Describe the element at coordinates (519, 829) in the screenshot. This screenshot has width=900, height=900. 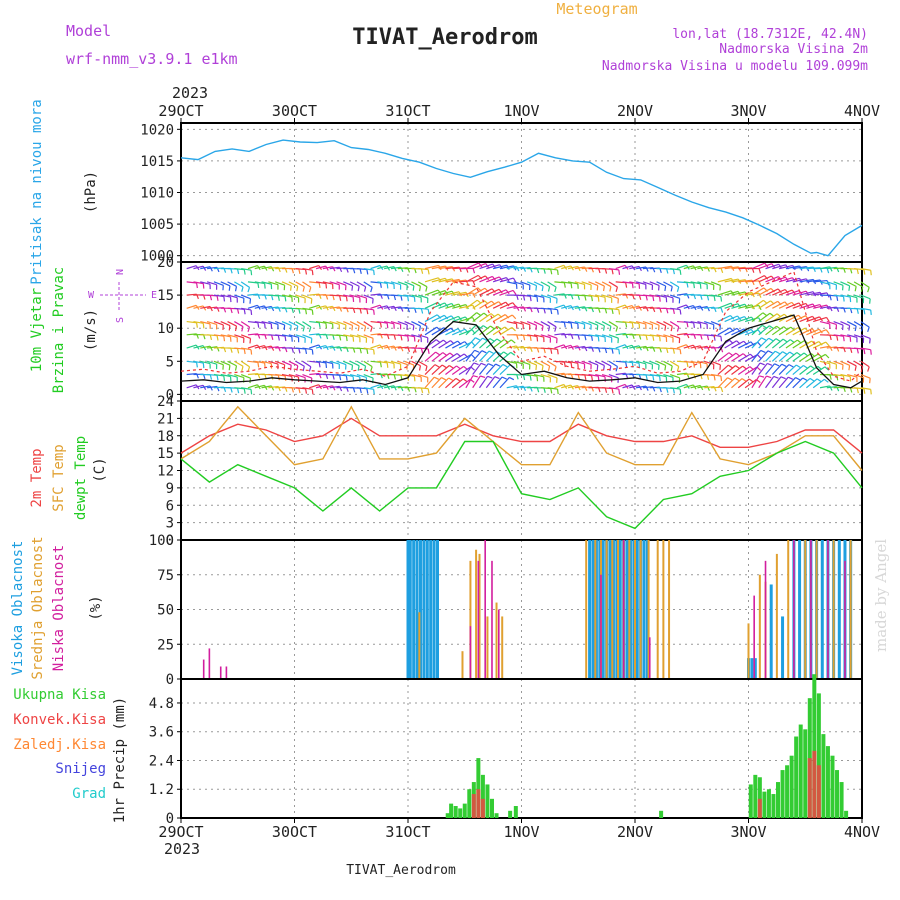
I see `bottom-date-labels: 29OCT 30OCT 31OCT 1NOV 2NOV 3NOV 4NOV` at that location.